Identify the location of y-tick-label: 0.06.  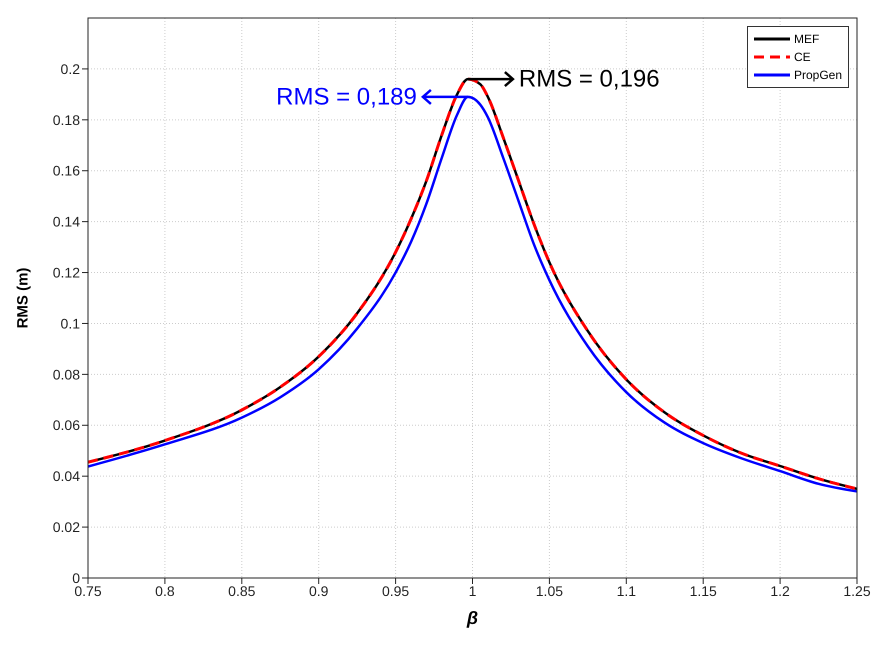
(66, 425).